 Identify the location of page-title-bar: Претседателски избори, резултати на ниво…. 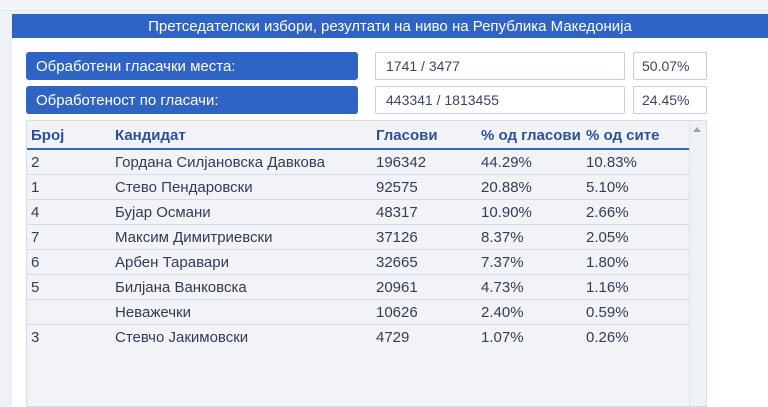
(390, 26).